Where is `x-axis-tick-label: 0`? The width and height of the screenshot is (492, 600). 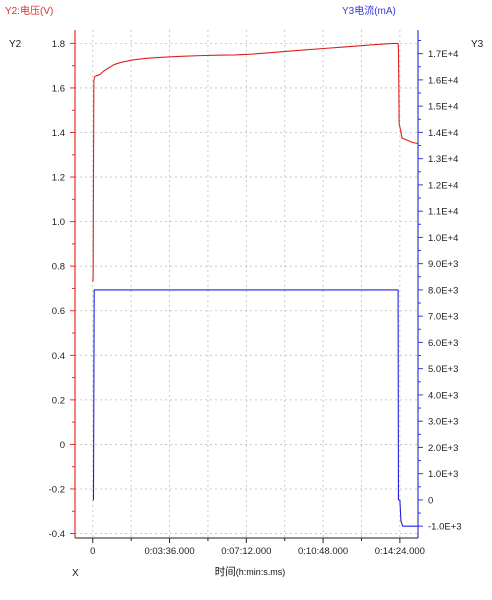 x-axis-tick-label: 0 is located at coordinates (92, 551).